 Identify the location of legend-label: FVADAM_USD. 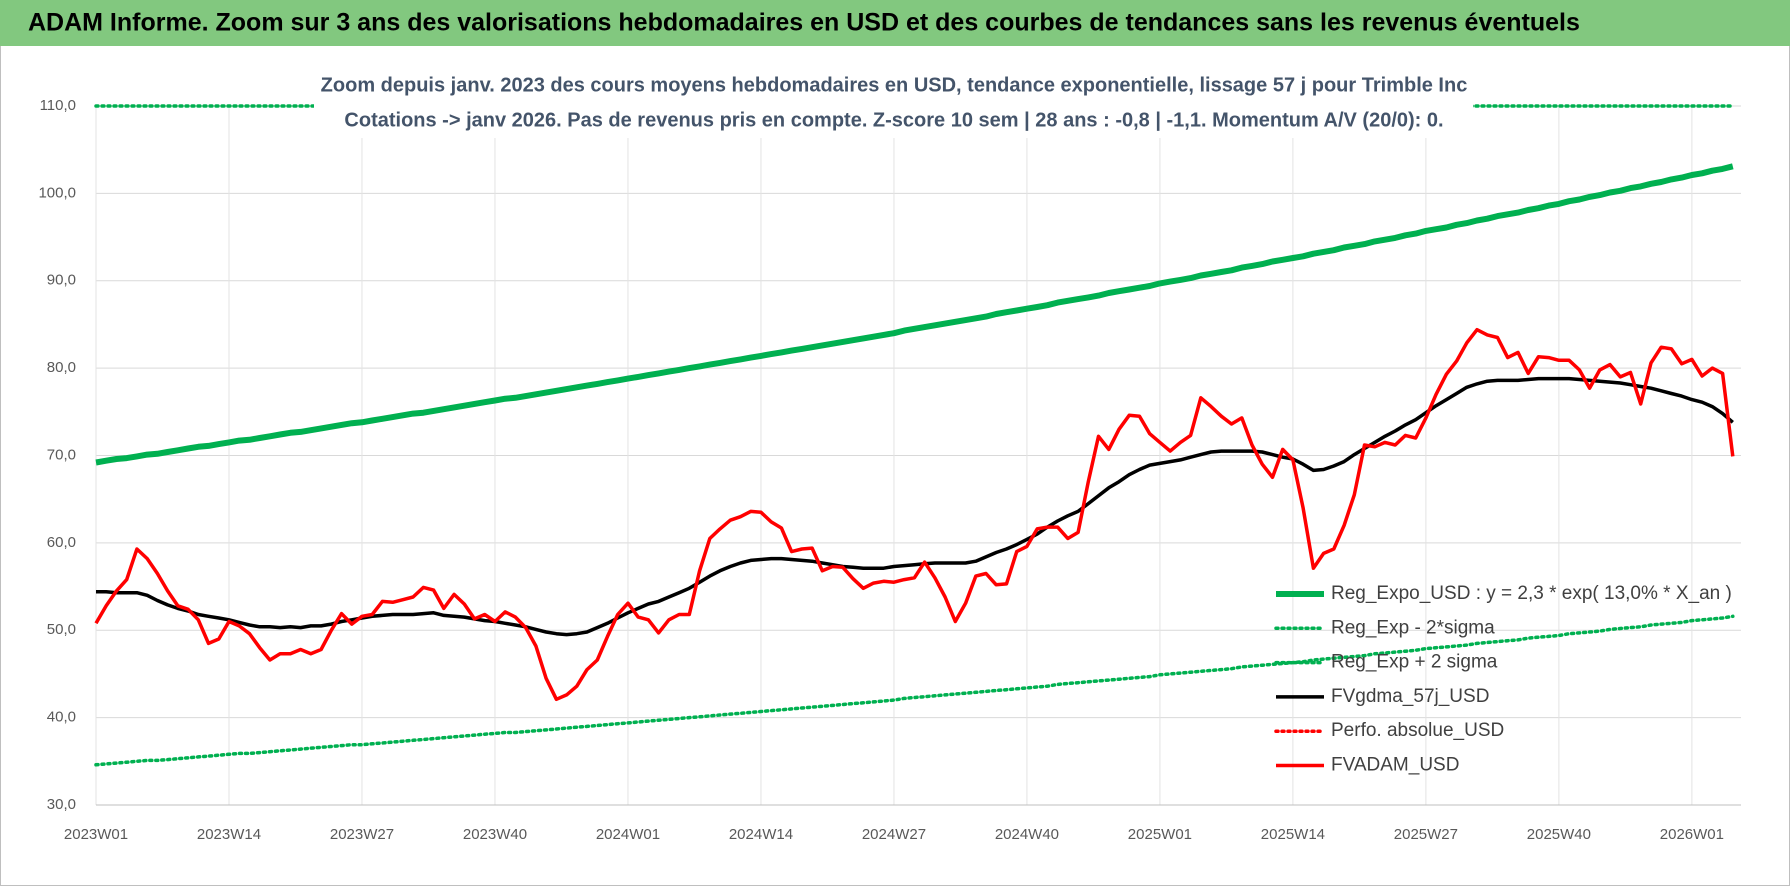
(1395, 765).